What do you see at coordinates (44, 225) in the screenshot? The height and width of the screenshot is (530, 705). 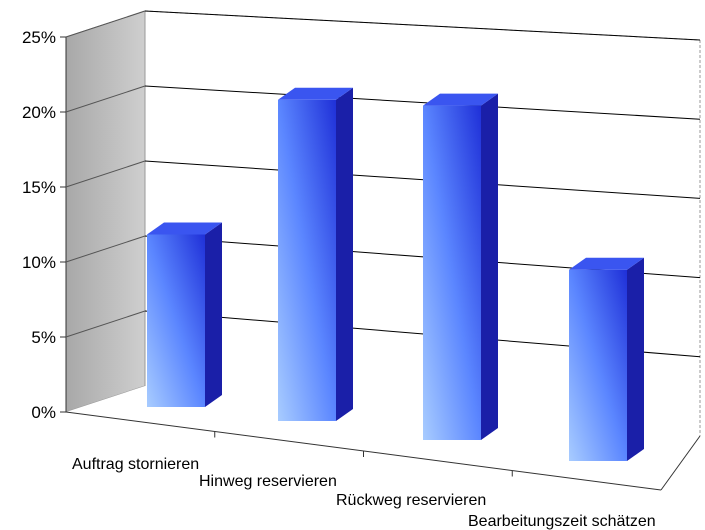 I see `y-axis-ticks: 0% 5% 10% 15% 20% 25%` at bounding box center [44, 225].